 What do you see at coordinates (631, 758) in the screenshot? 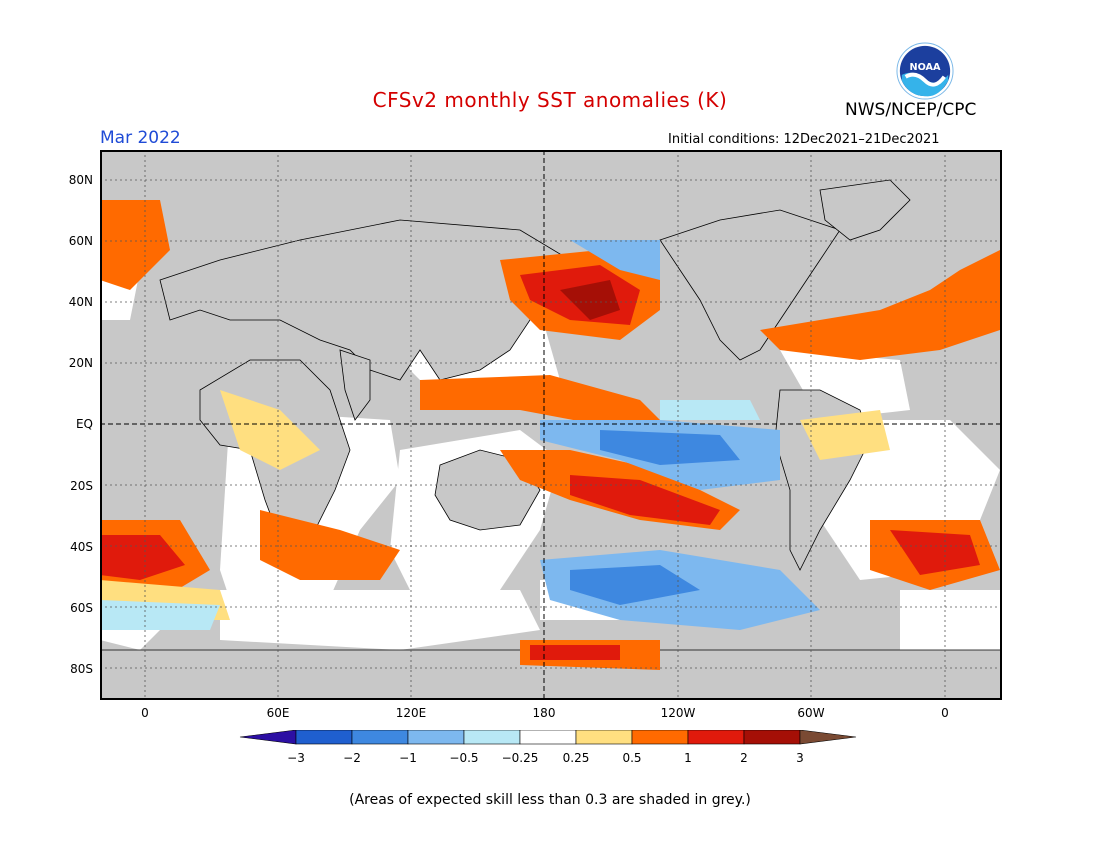
I see `colorbar-tick-label: 0.5` at bounding box center [631, 758].